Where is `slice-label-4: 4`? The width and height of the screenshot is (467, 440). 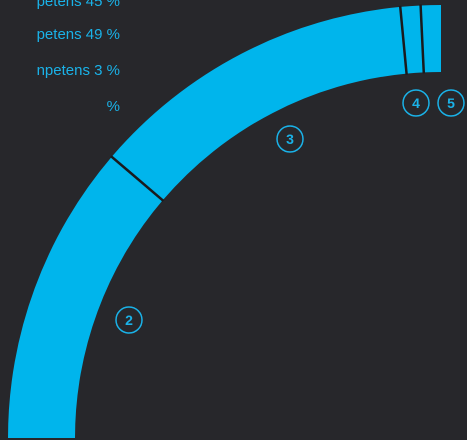 slice-label-4: 4 is located at coordinates (416, 103).